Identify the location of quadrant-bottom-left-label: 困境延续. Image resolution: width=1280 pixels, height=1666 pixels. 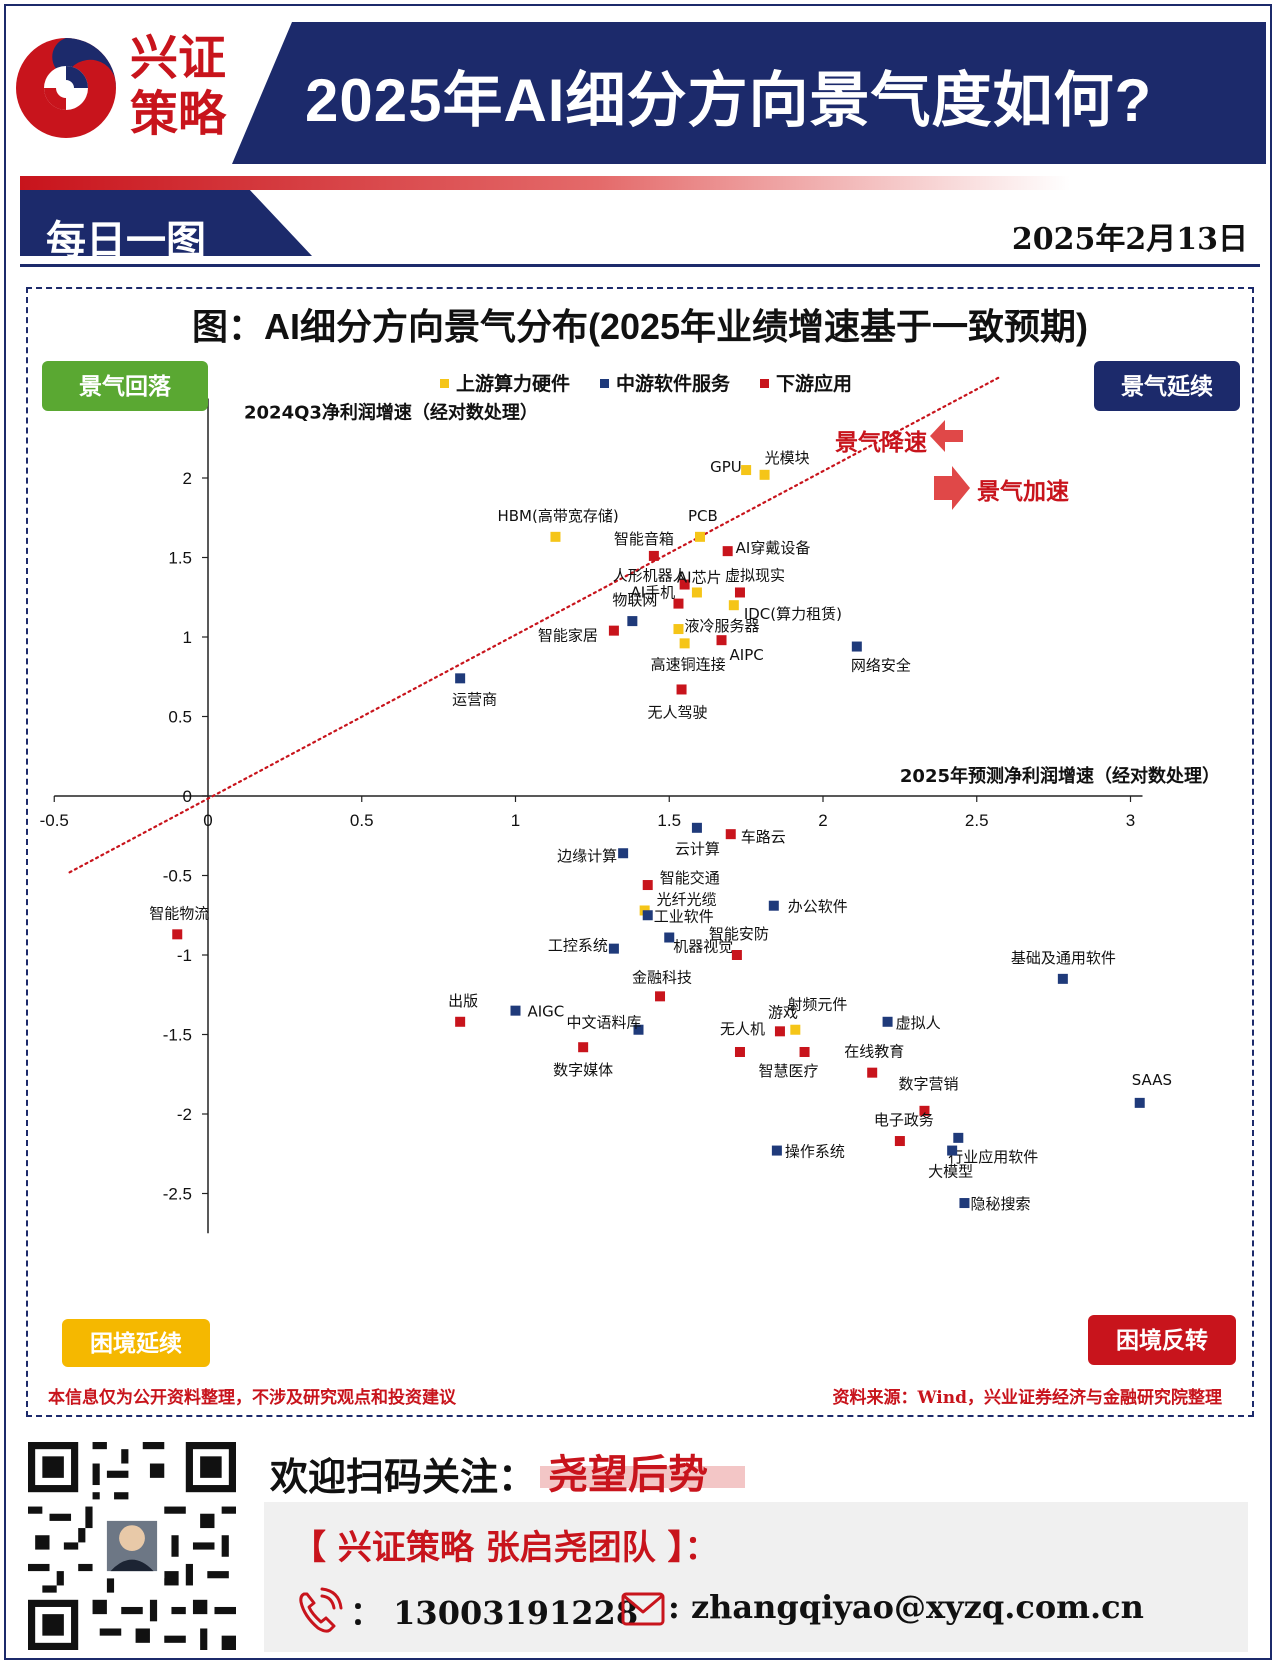
(136, 1343).